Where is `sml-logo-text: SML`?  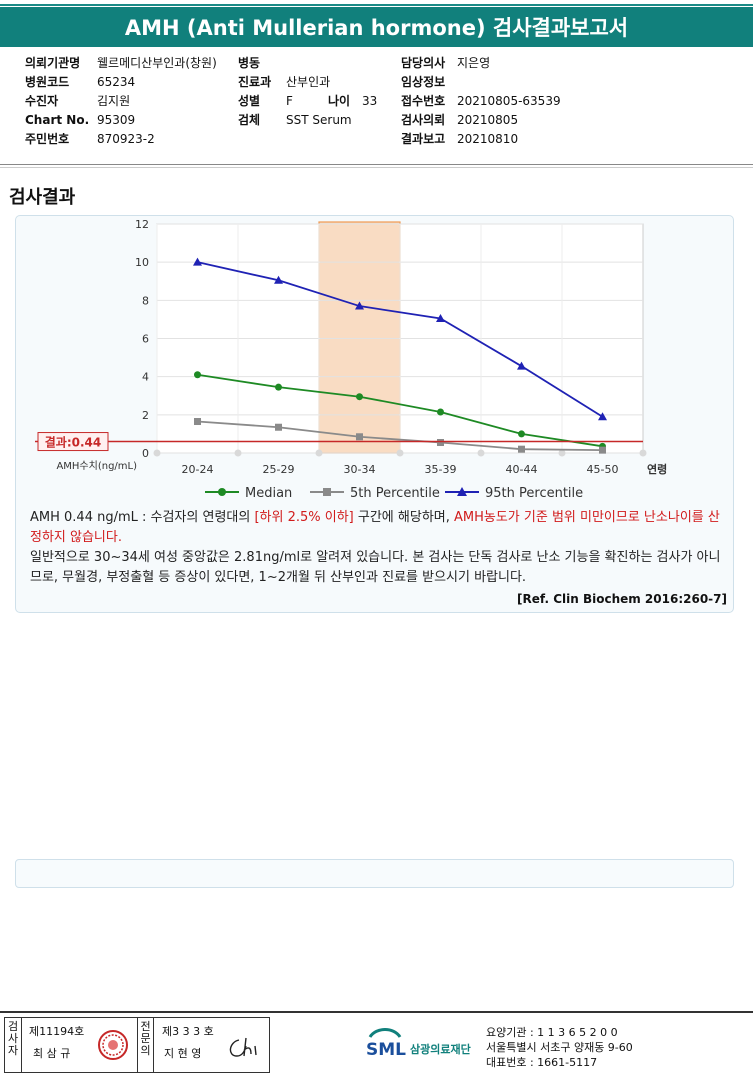 sml-logo-text: SML is located at coordinates (386, 1050).